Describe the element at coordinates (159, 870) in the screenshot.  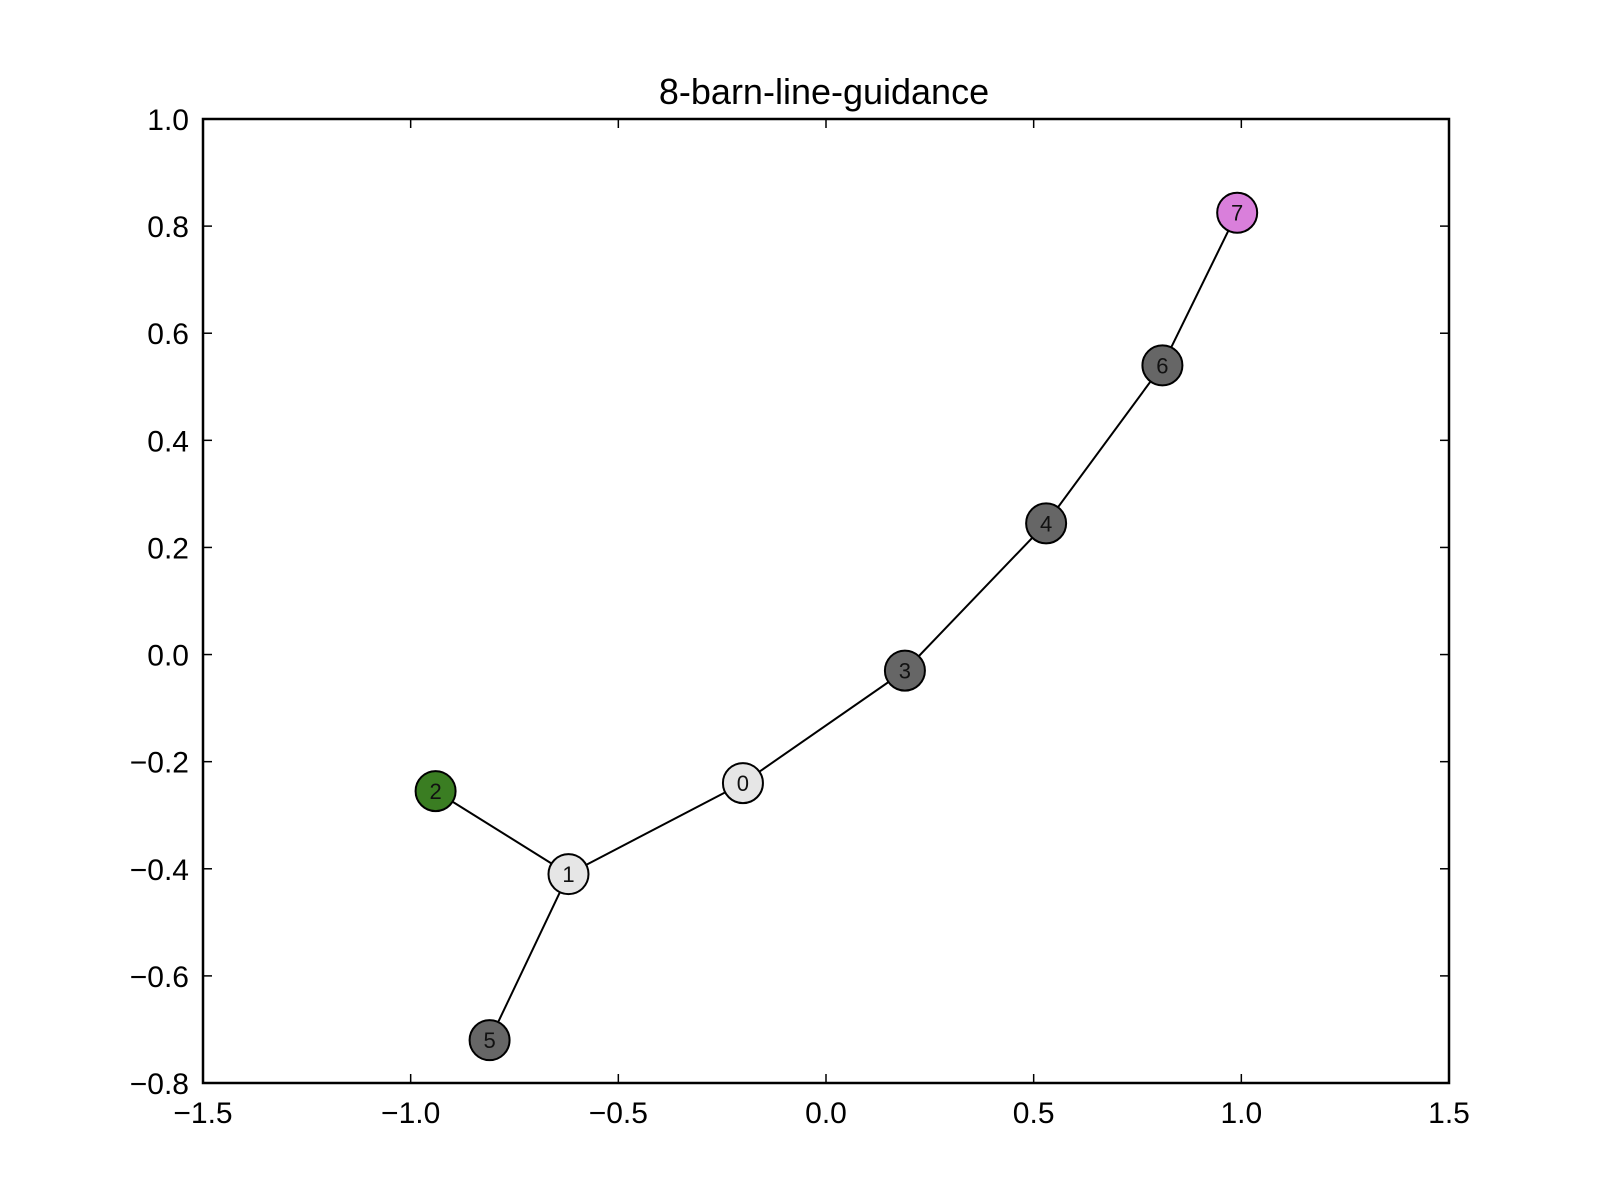
I see `y-tick-label: −0.4` at that location.